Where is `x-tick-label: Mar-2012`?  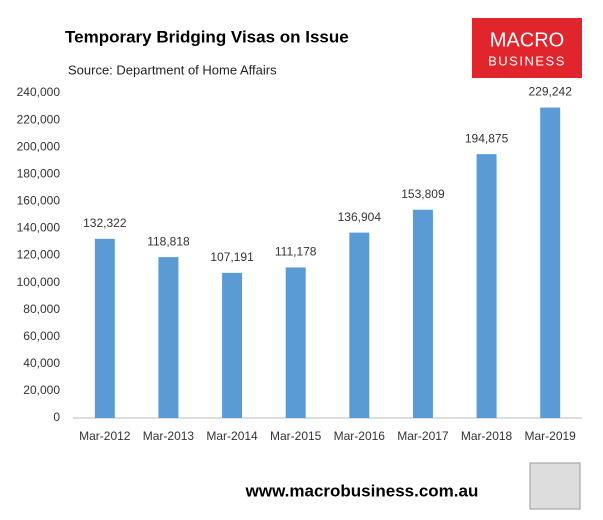 x-tick-label: Mar-2012 is located at coordinates (105, 436).